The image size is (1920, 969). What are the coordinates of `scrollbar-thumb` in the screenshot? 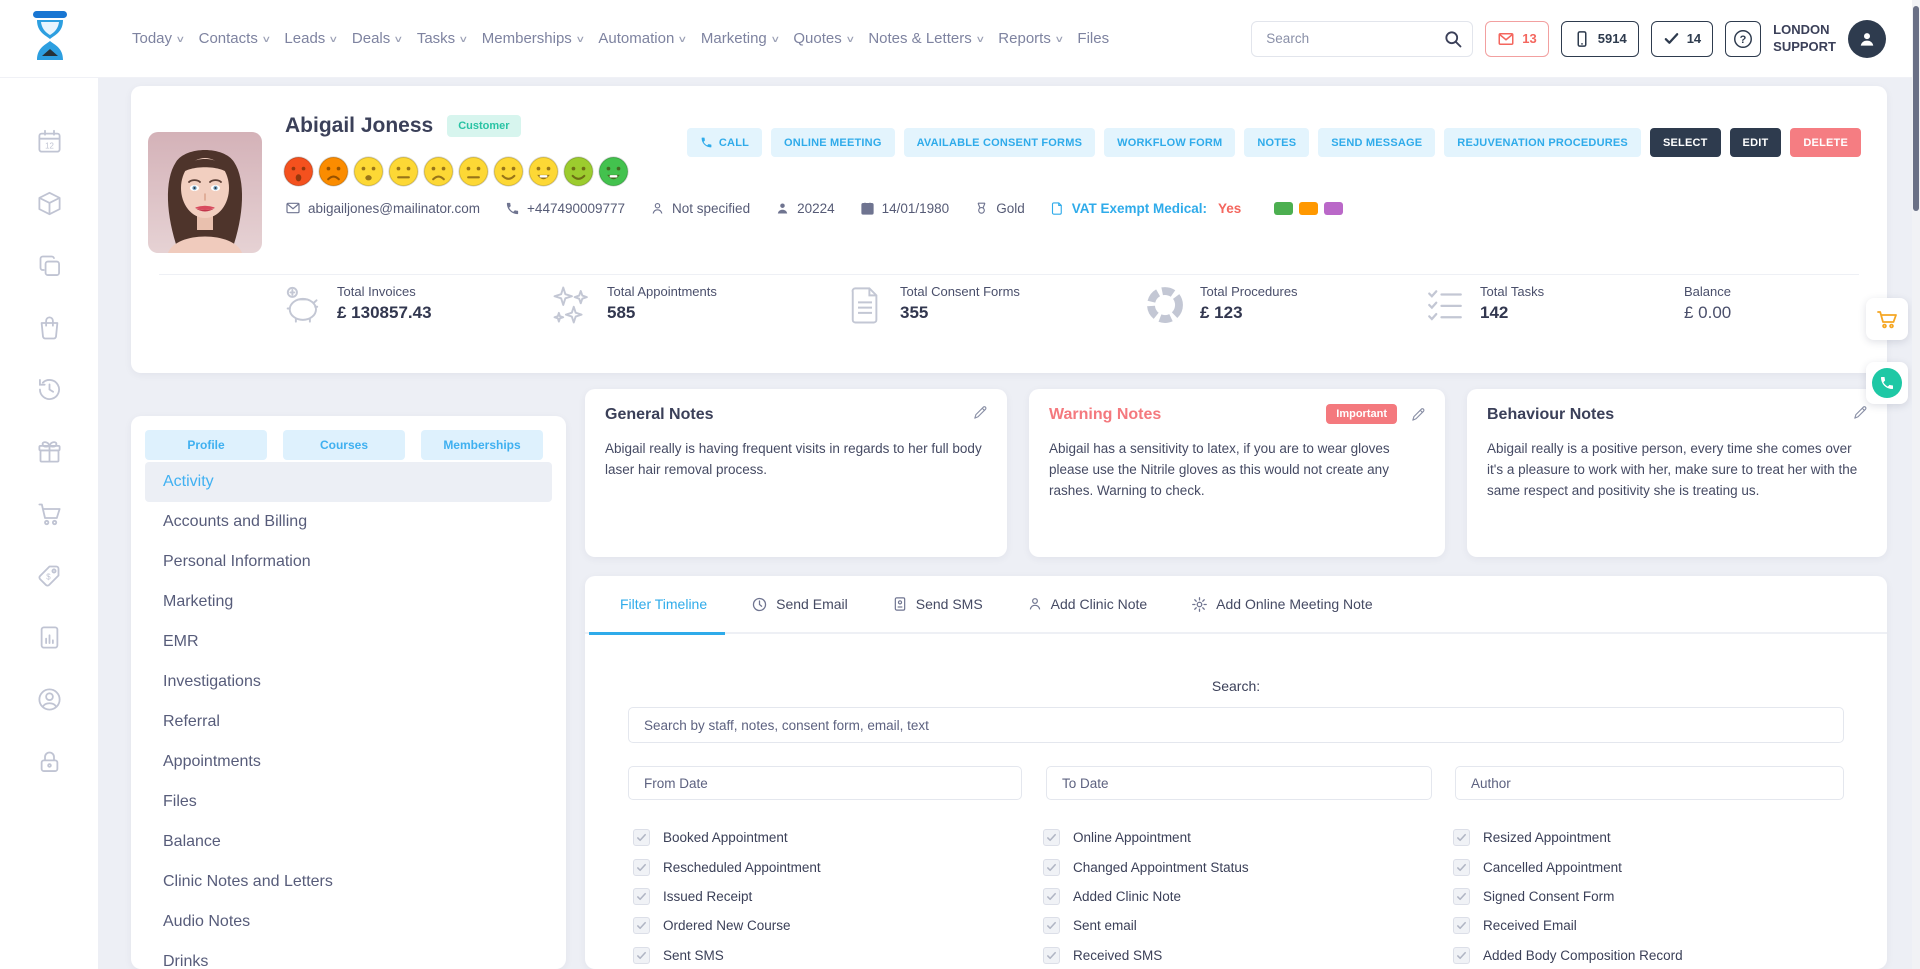 It's located at (1916, 108).